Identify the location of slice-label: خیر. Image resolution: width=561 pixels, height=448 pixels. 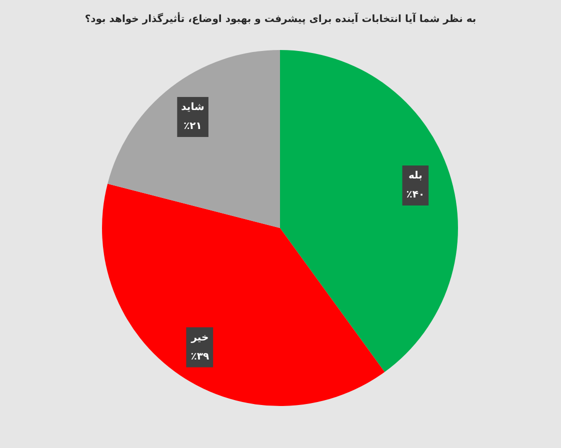
(199, 338).